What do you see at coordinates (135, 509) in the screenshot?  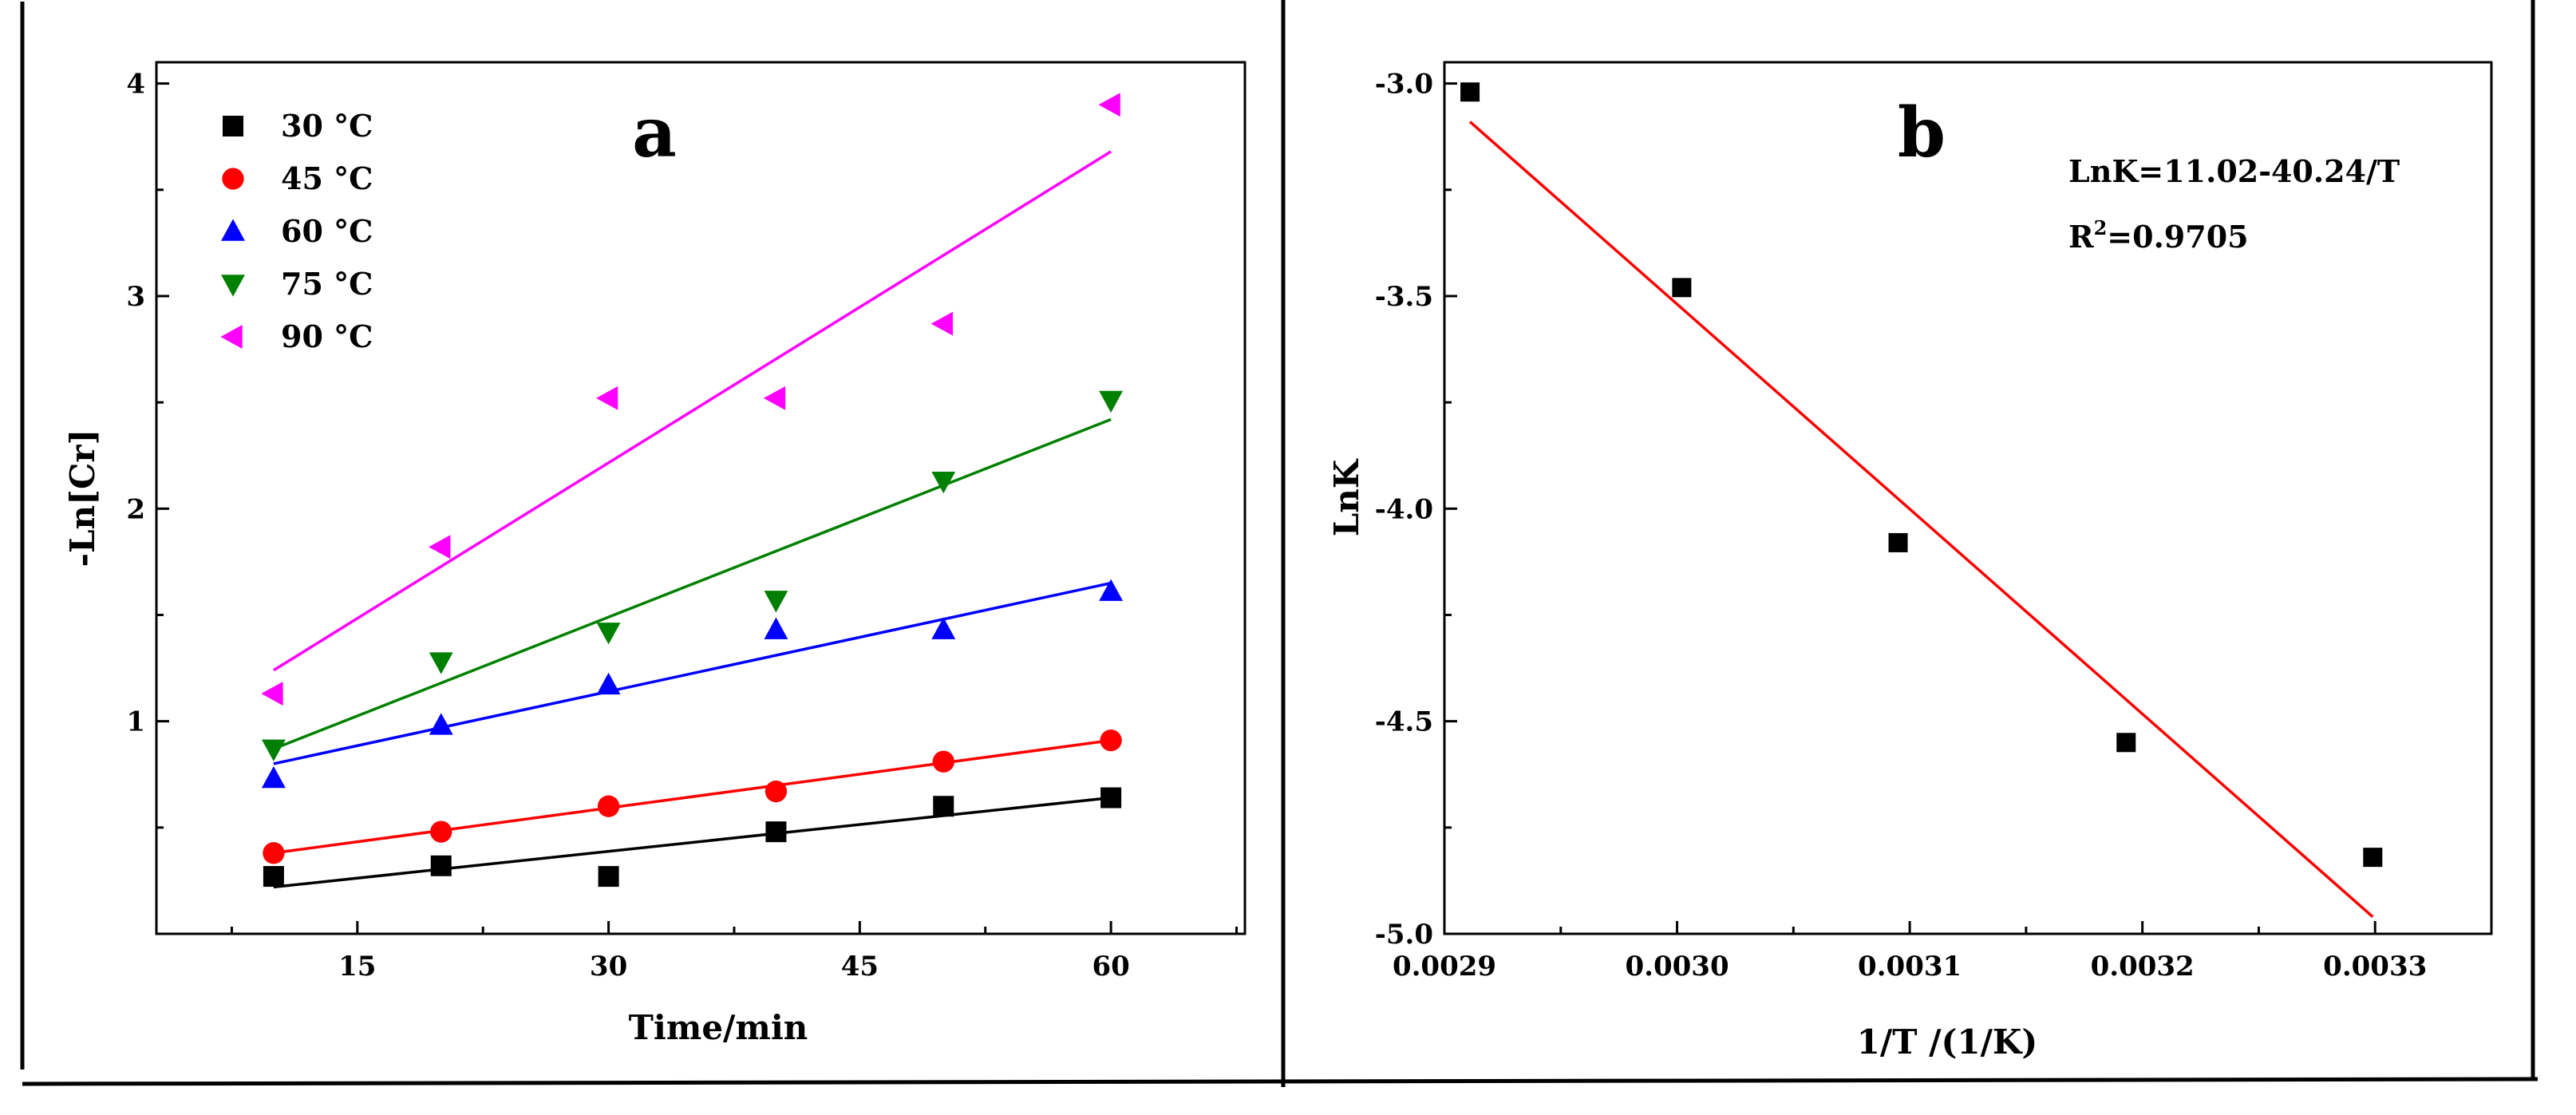 I see `panel-a-y-tick-label: 2` at bounding box center [135, 509].